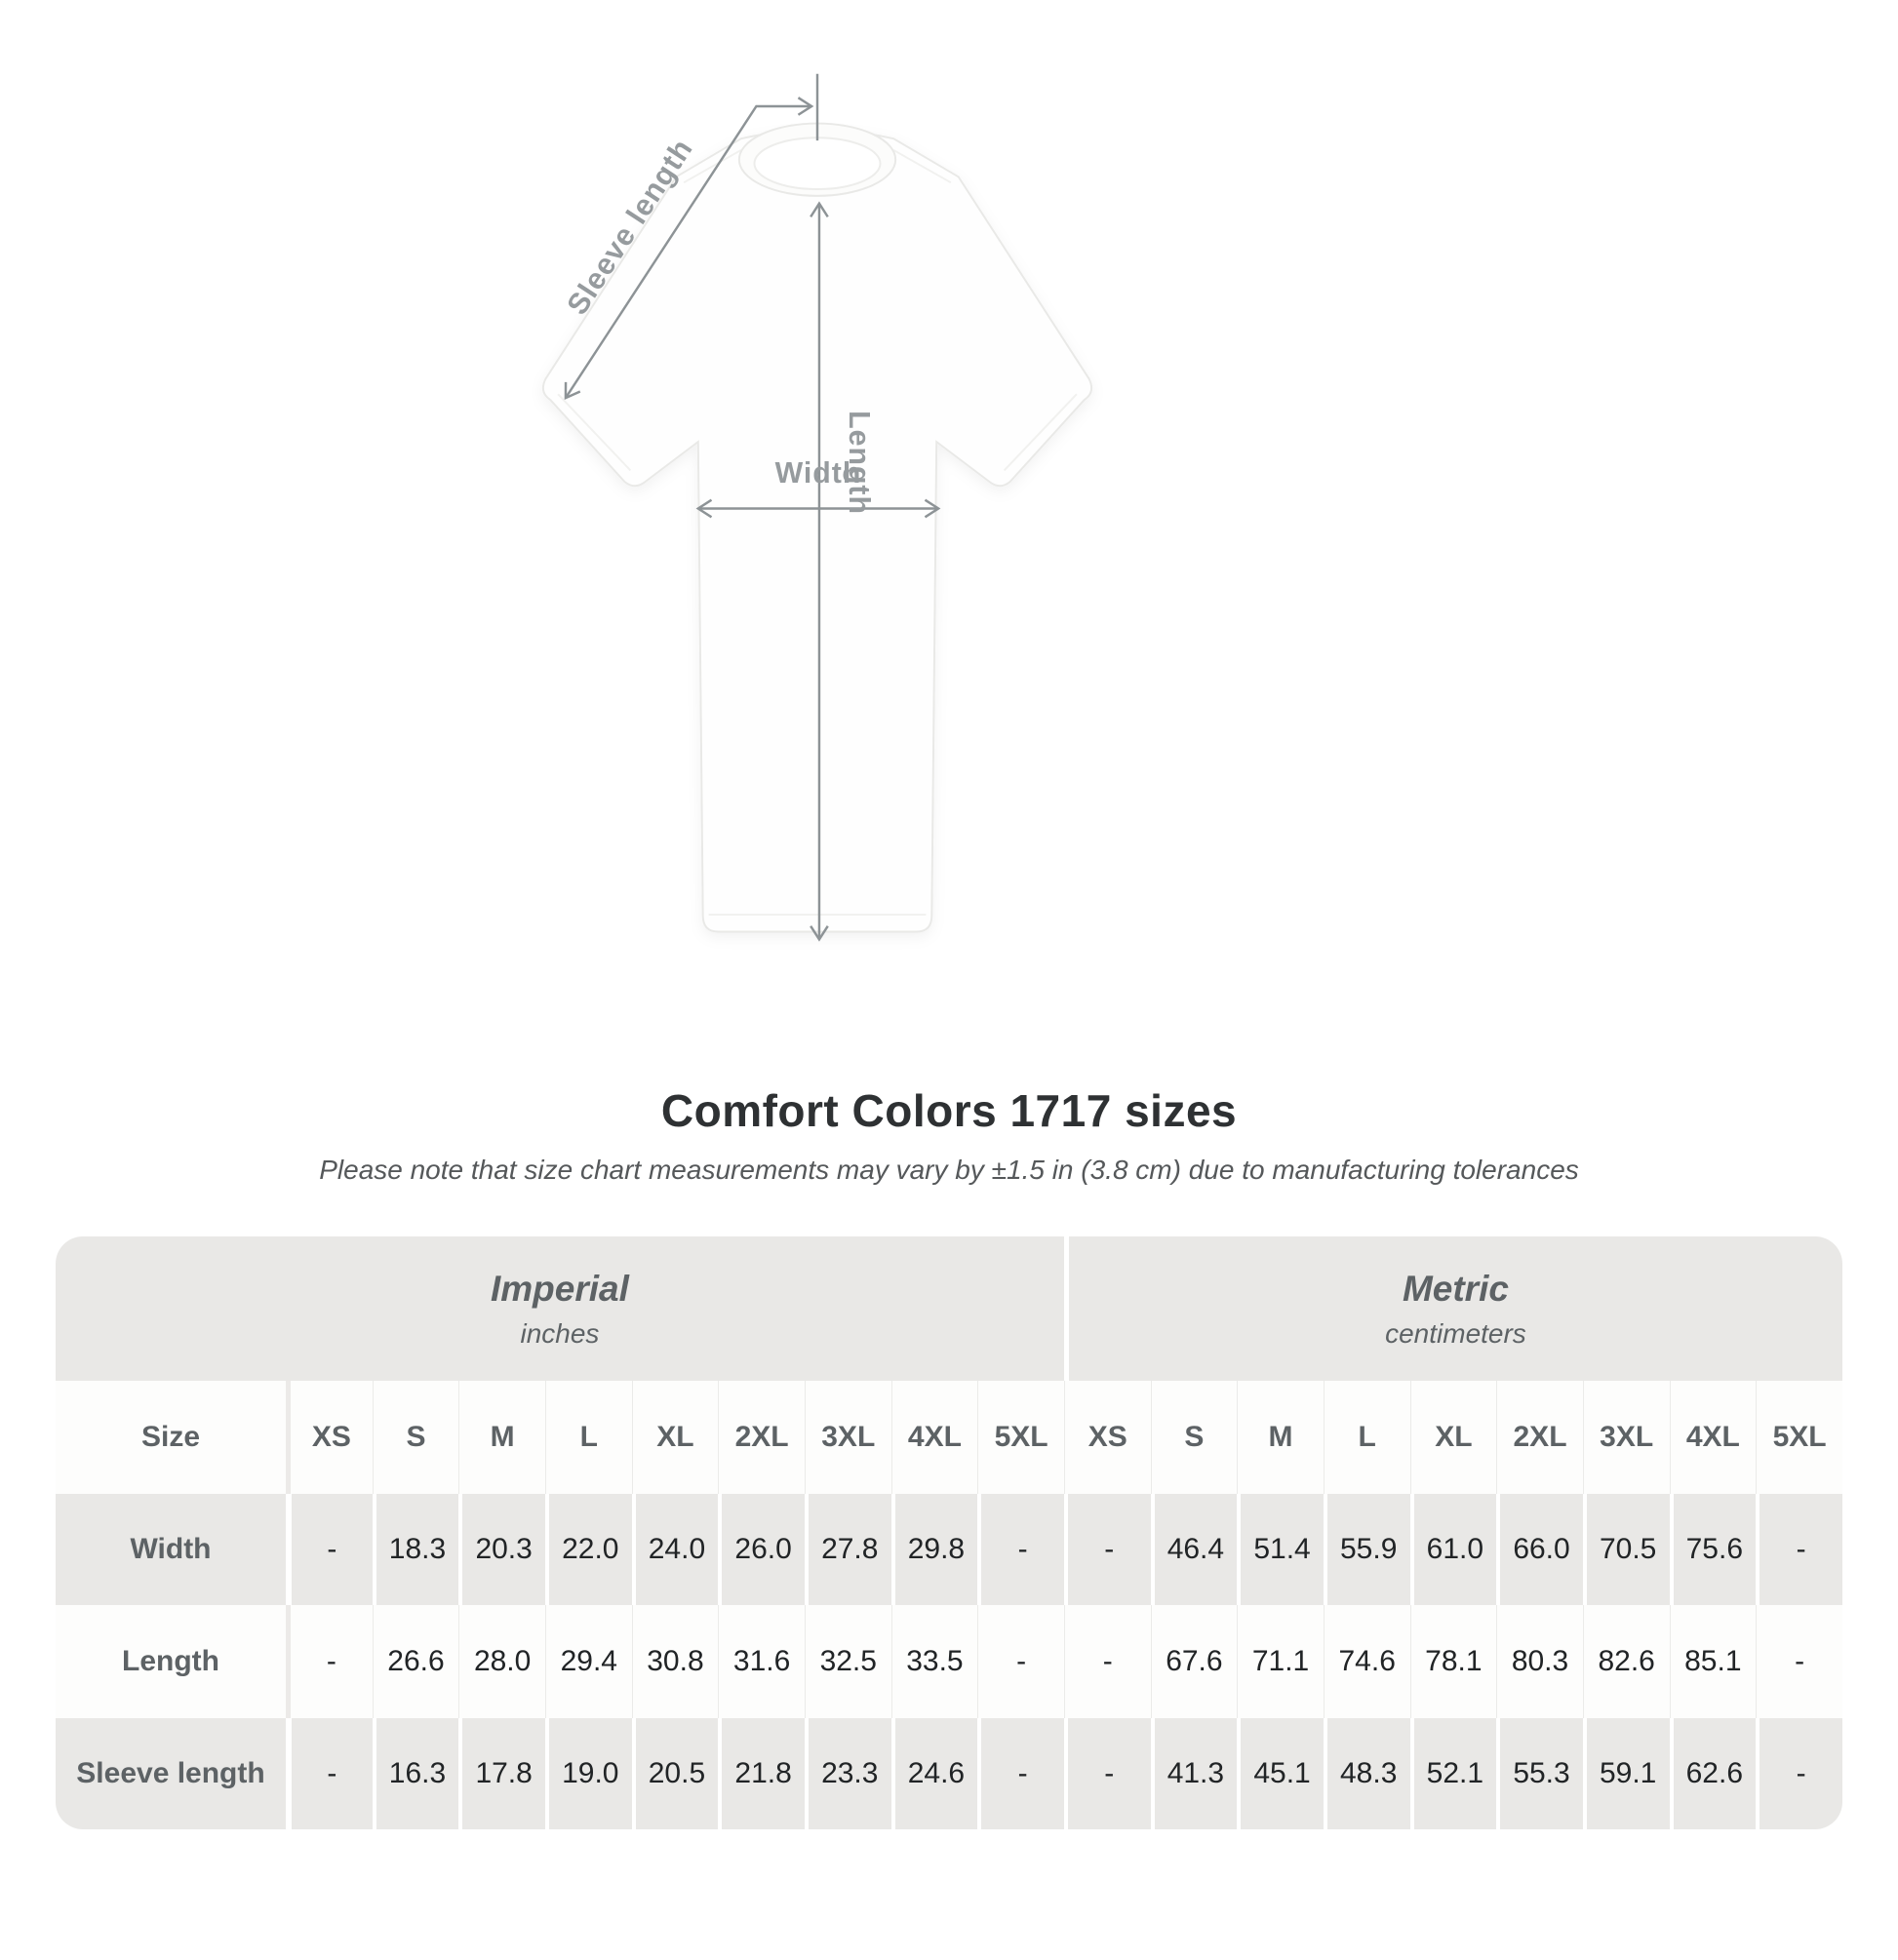 This screenshot has height=1960, width=1898. I want to click on value-cell: 26.6, so click(415, 1661).